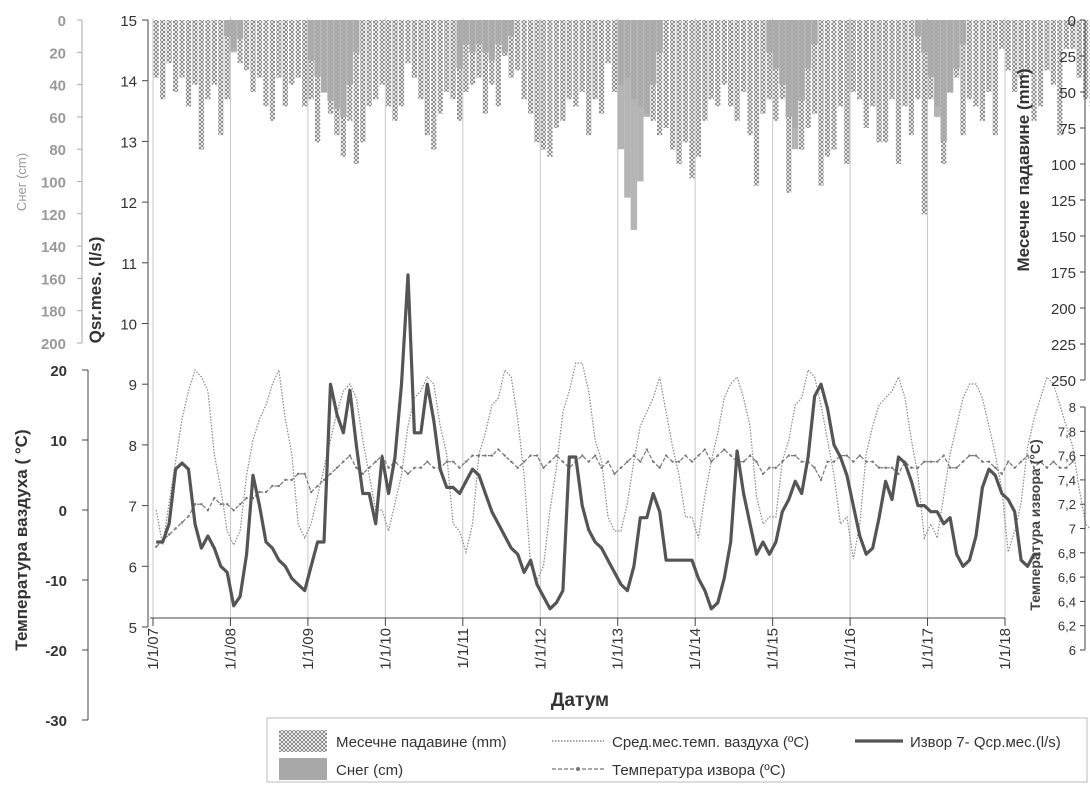 The width and height of the screenshot is (1090, 787). What do you see at coordinates (56, 581) in the screenshot?
I see `air-temp-tick-label: -10` at bounding box center [56, 581].